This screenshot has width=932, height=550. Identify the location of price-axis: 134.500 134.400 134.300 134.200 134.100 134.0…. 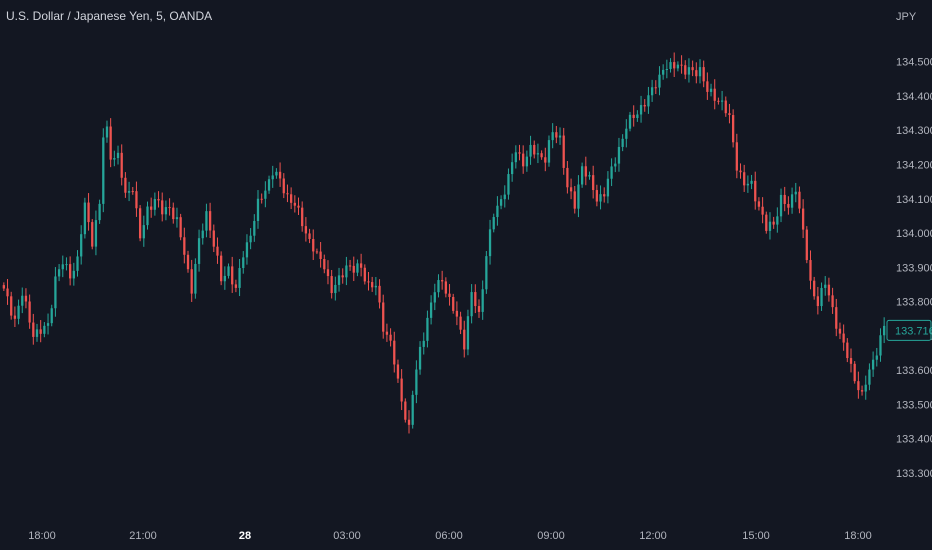
(909, 268).